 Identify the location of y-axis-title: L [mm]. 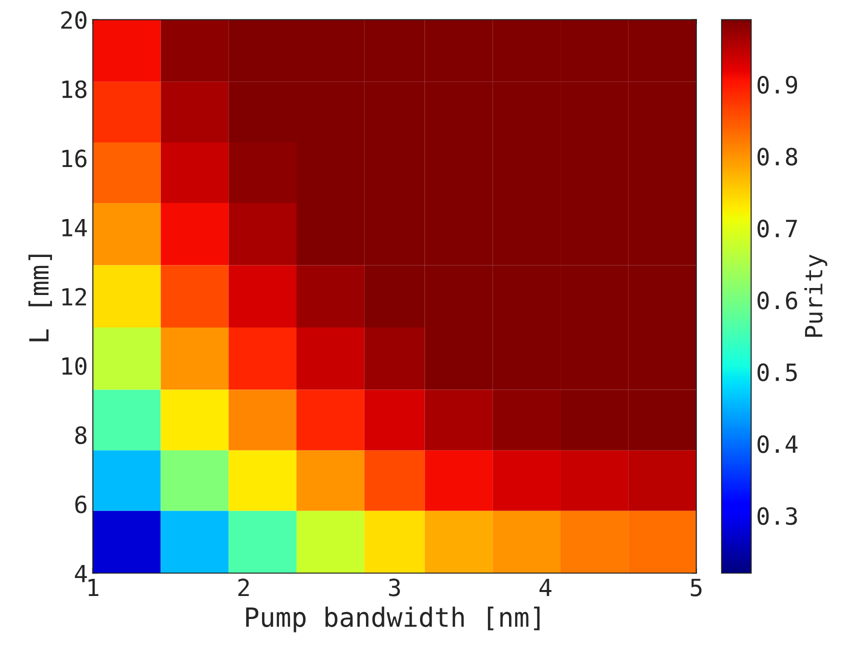
(40, 298).